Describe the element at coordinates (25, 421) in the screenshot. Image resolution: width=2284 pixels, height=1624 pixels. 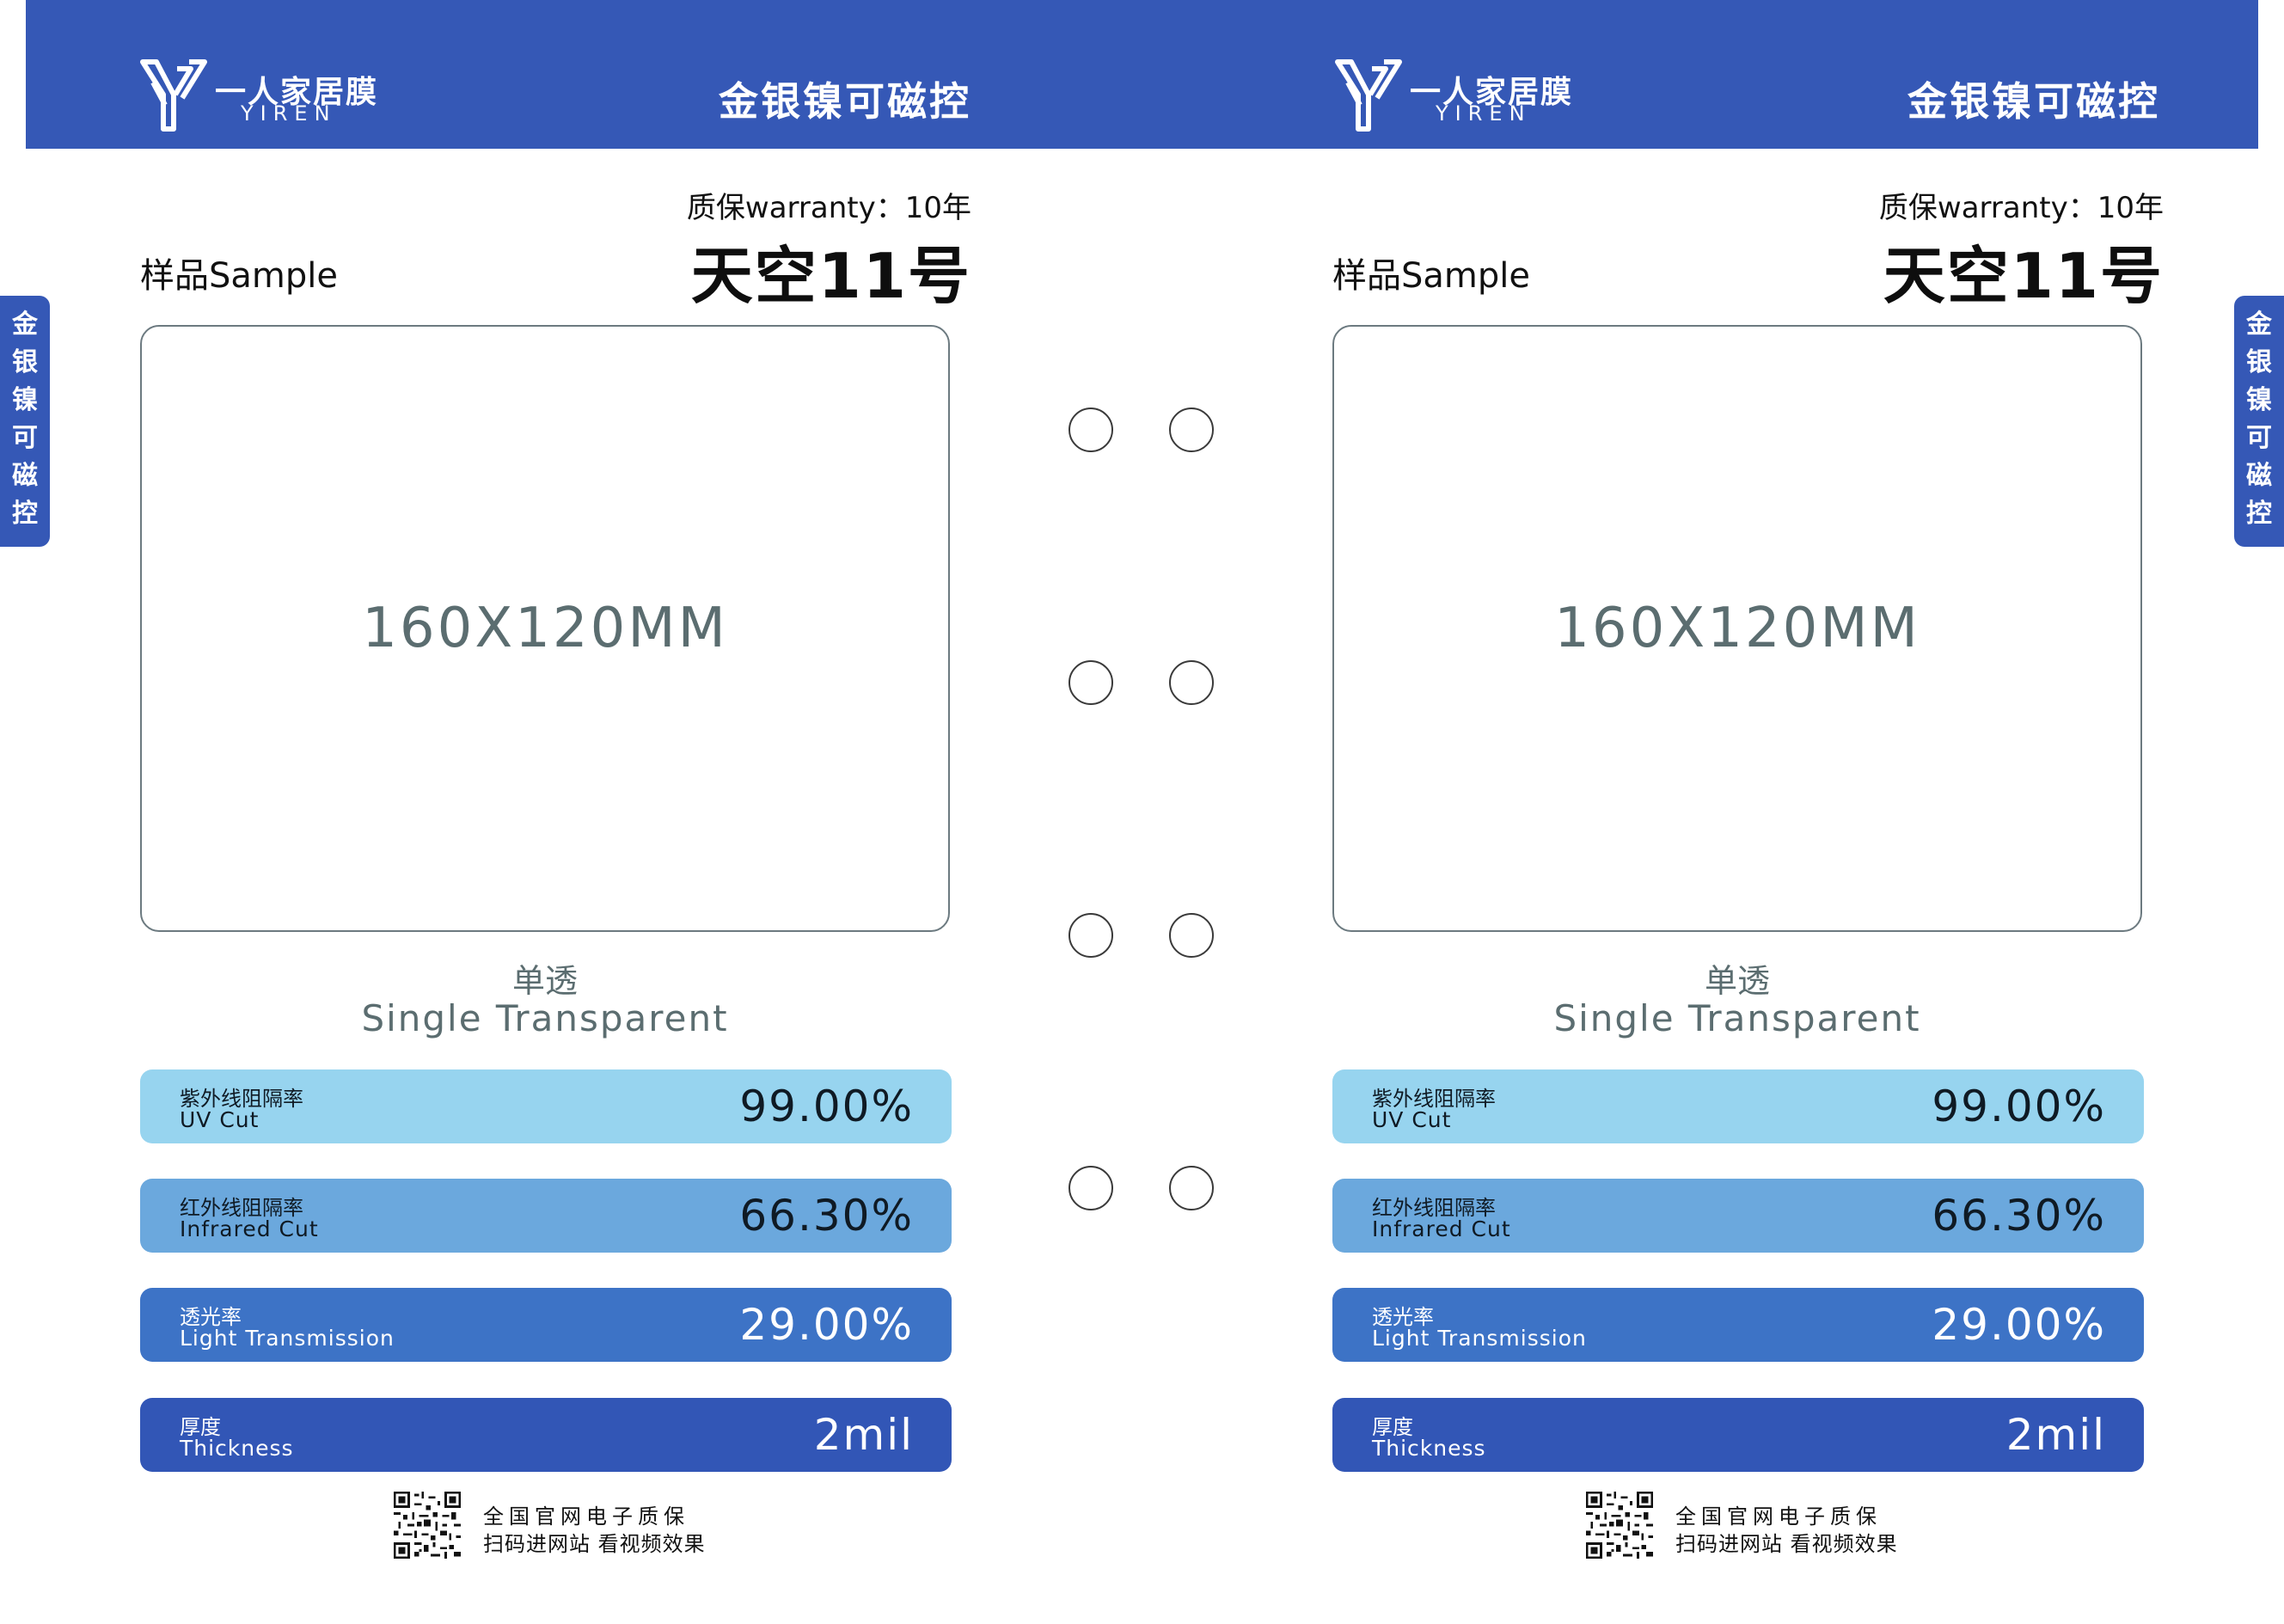
I see `side-tab-left: 金 银 镍 可 磁 控` at that location.